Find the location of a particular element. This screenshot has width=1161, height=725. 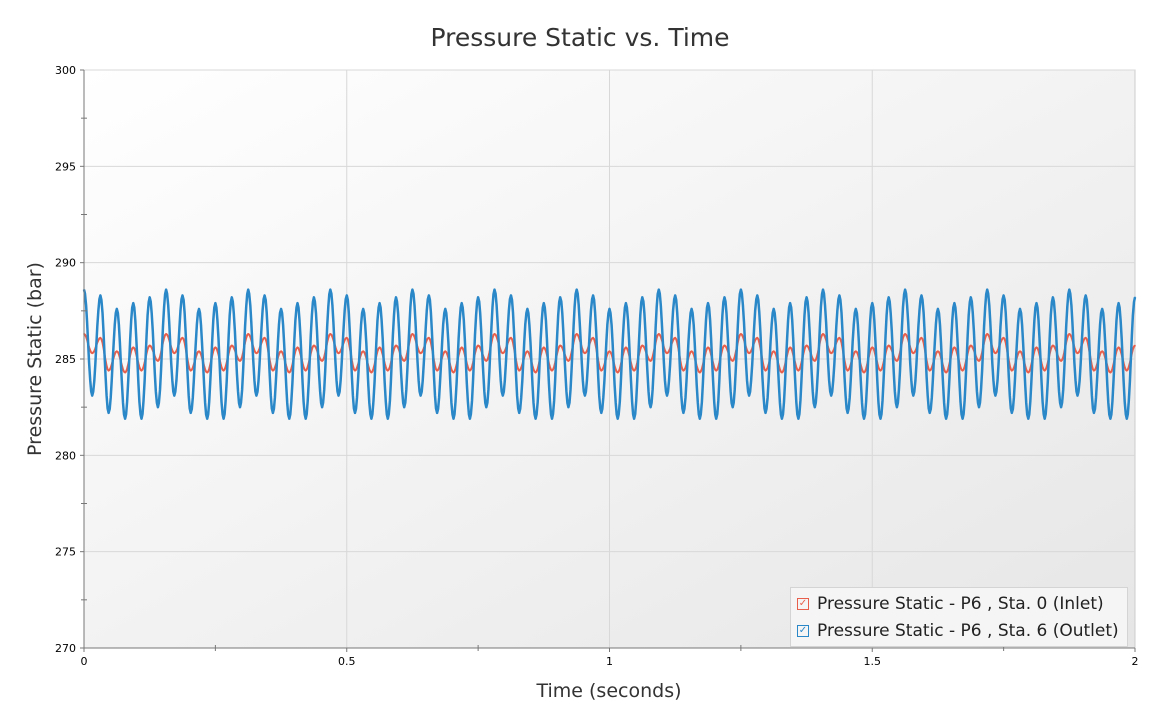

legend-item-outlet: ✓ Pressure Static - P6 , Sta. 6 (Outlet) is located at coordinates (959, 630).